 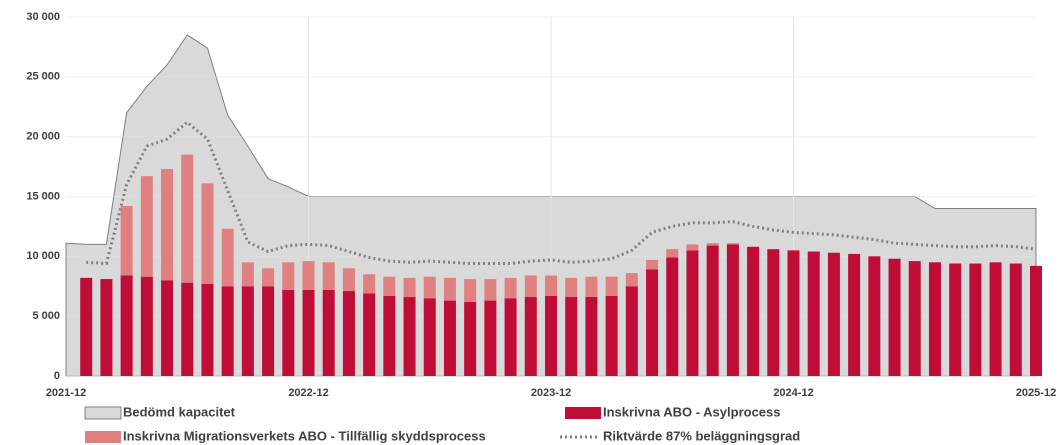 What do you see at coordinates (43, 196) in the screenshot?
I see `y-tick-label: 15 000` at bounding box center [43, 196].